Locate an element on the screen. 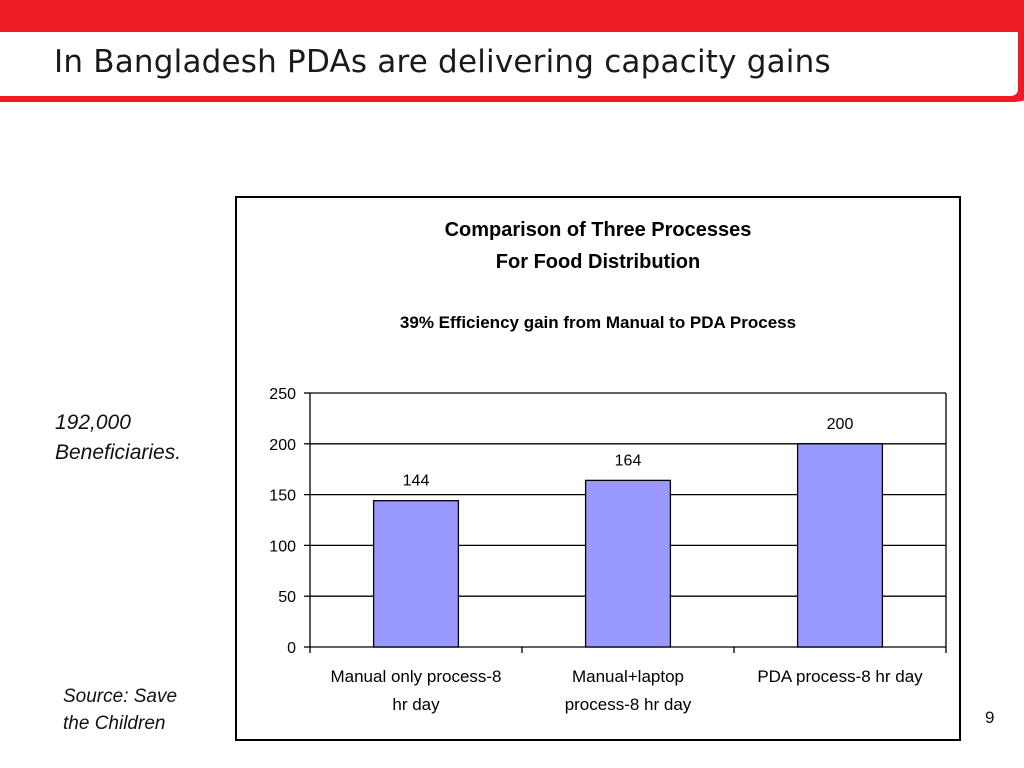 This screenshot has height=768, width=1024. y-tick-label: 150 is located at coordinates (282, 496).